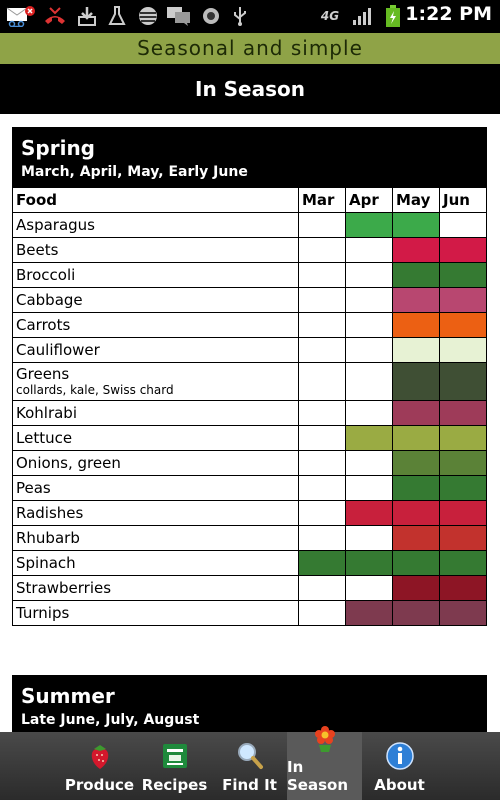 This screenshot has width=500, height=800. I want to click on table-row: Spinach, so click(249, 563).